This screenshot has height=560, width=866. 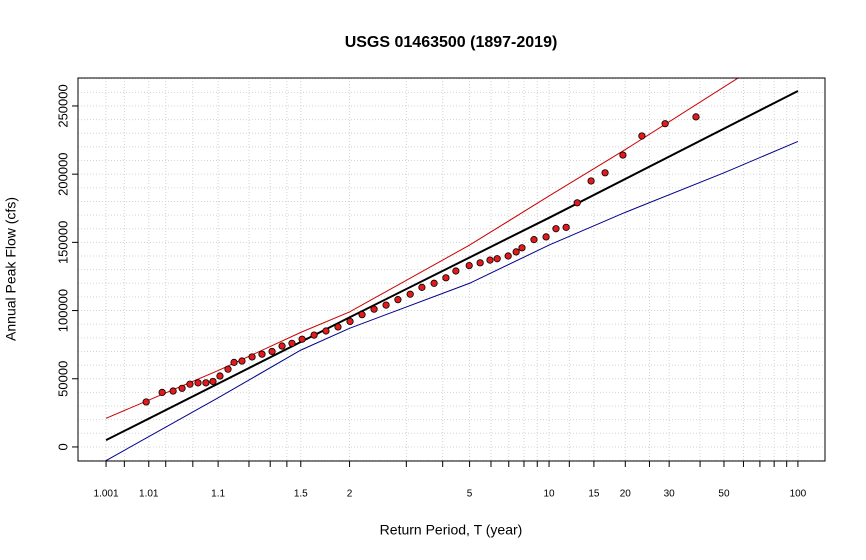 What do you see at coordinates (549, 494) in the screenshot?
I see `x-tick-label: 10` at bounding box center [549, 494].